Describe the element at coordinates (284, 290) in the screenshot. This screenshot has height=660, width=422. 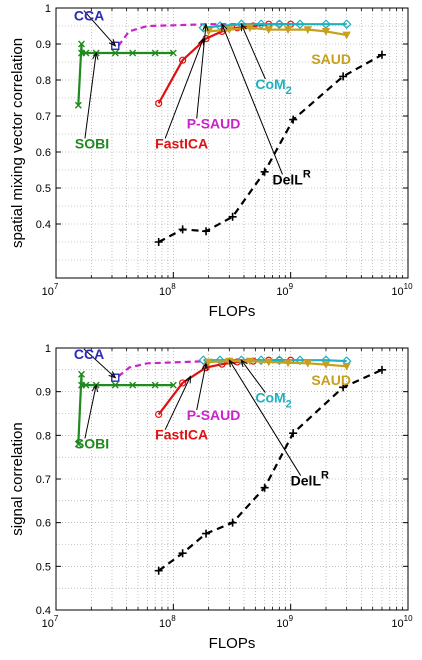
I see `x-tick-label: 10⁹` at that location.